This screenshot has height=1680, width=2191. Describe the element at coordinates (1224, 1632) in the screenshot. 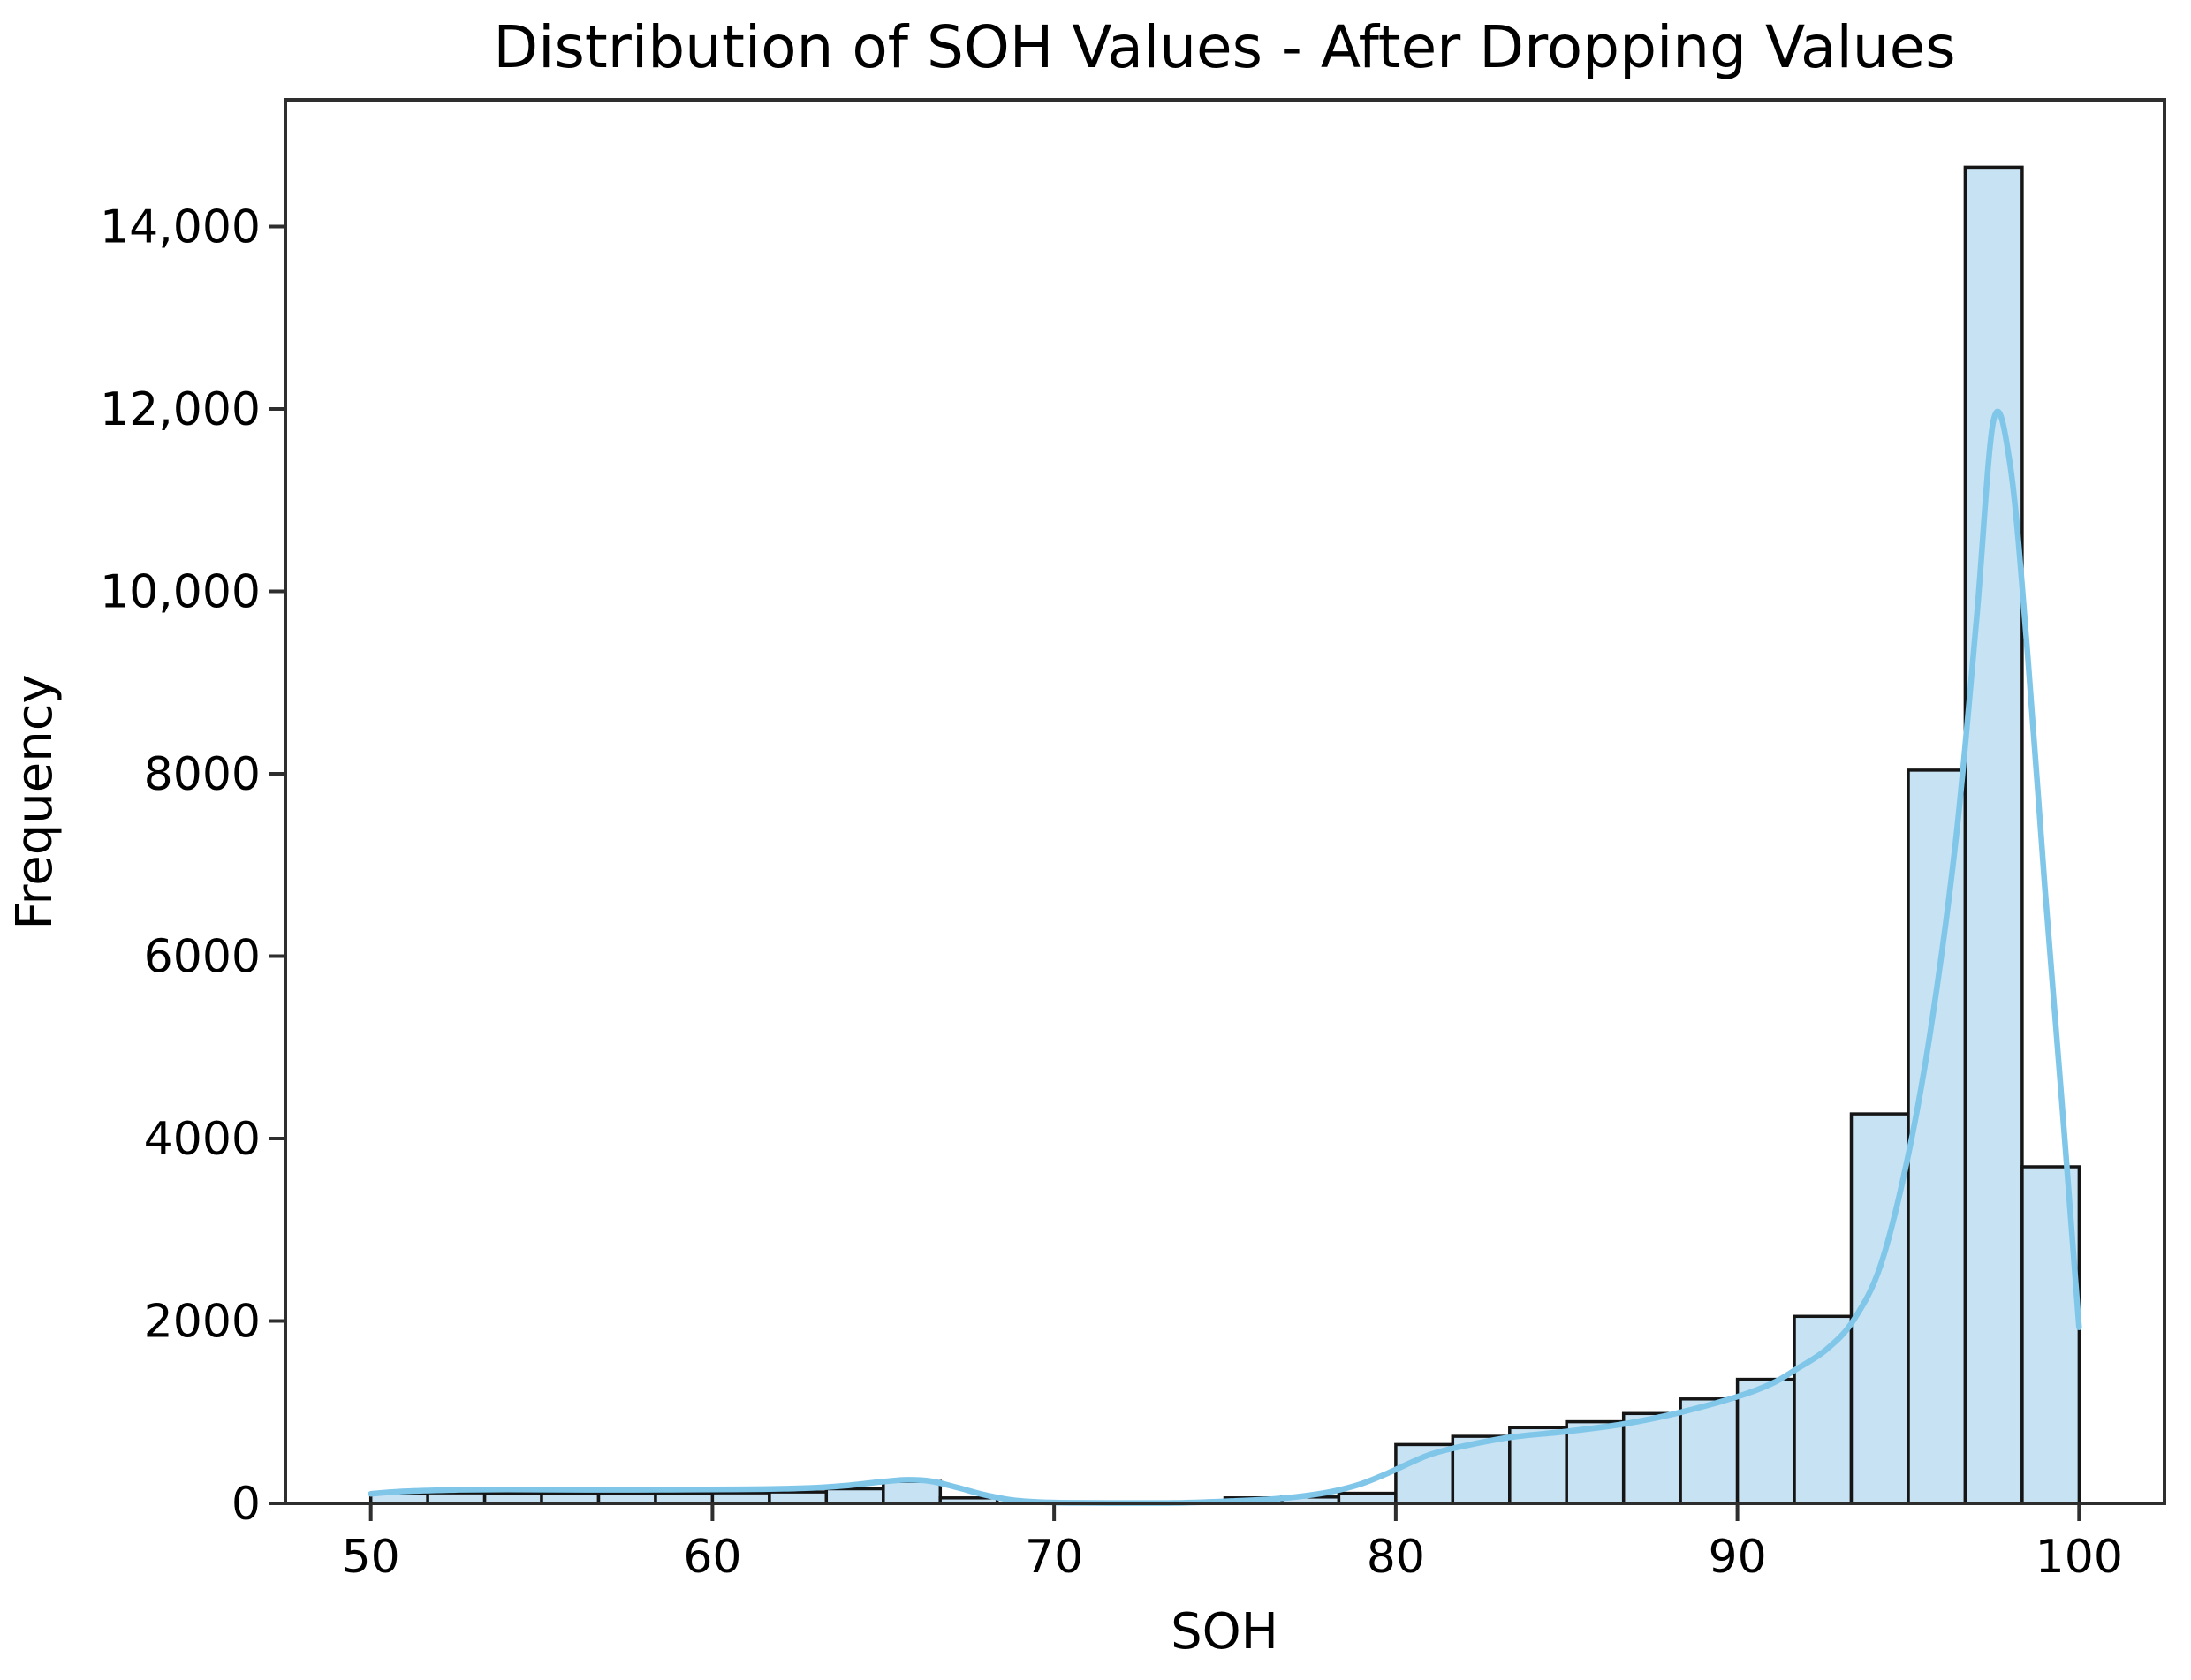

I see `x-axis-label: SOH` at that location.